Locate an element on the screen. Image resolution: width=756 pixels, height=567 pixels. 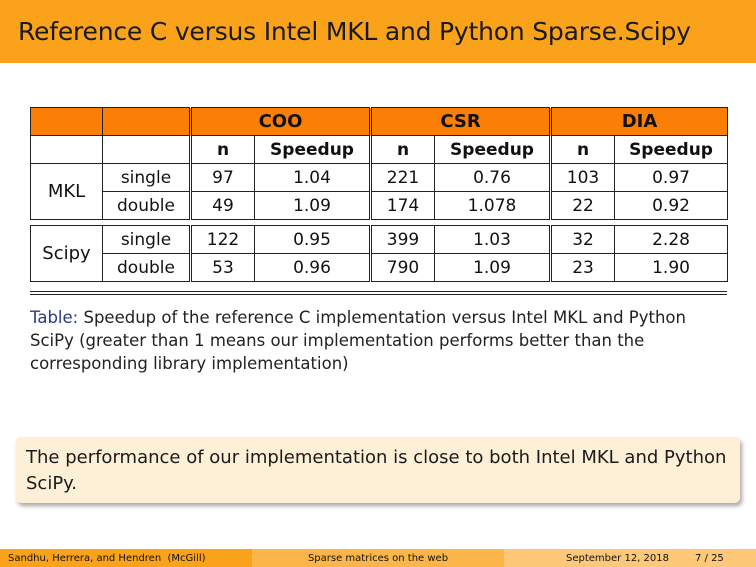
caption-label: Table: is located at coordinates (54, 317).